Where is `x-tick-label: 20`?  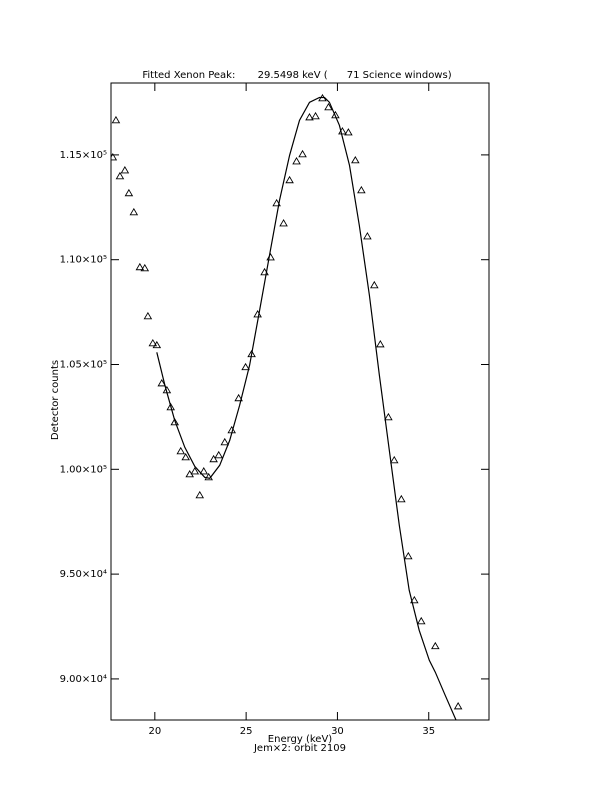 x-tick-label: 20 is located at coordinates (154, 731).